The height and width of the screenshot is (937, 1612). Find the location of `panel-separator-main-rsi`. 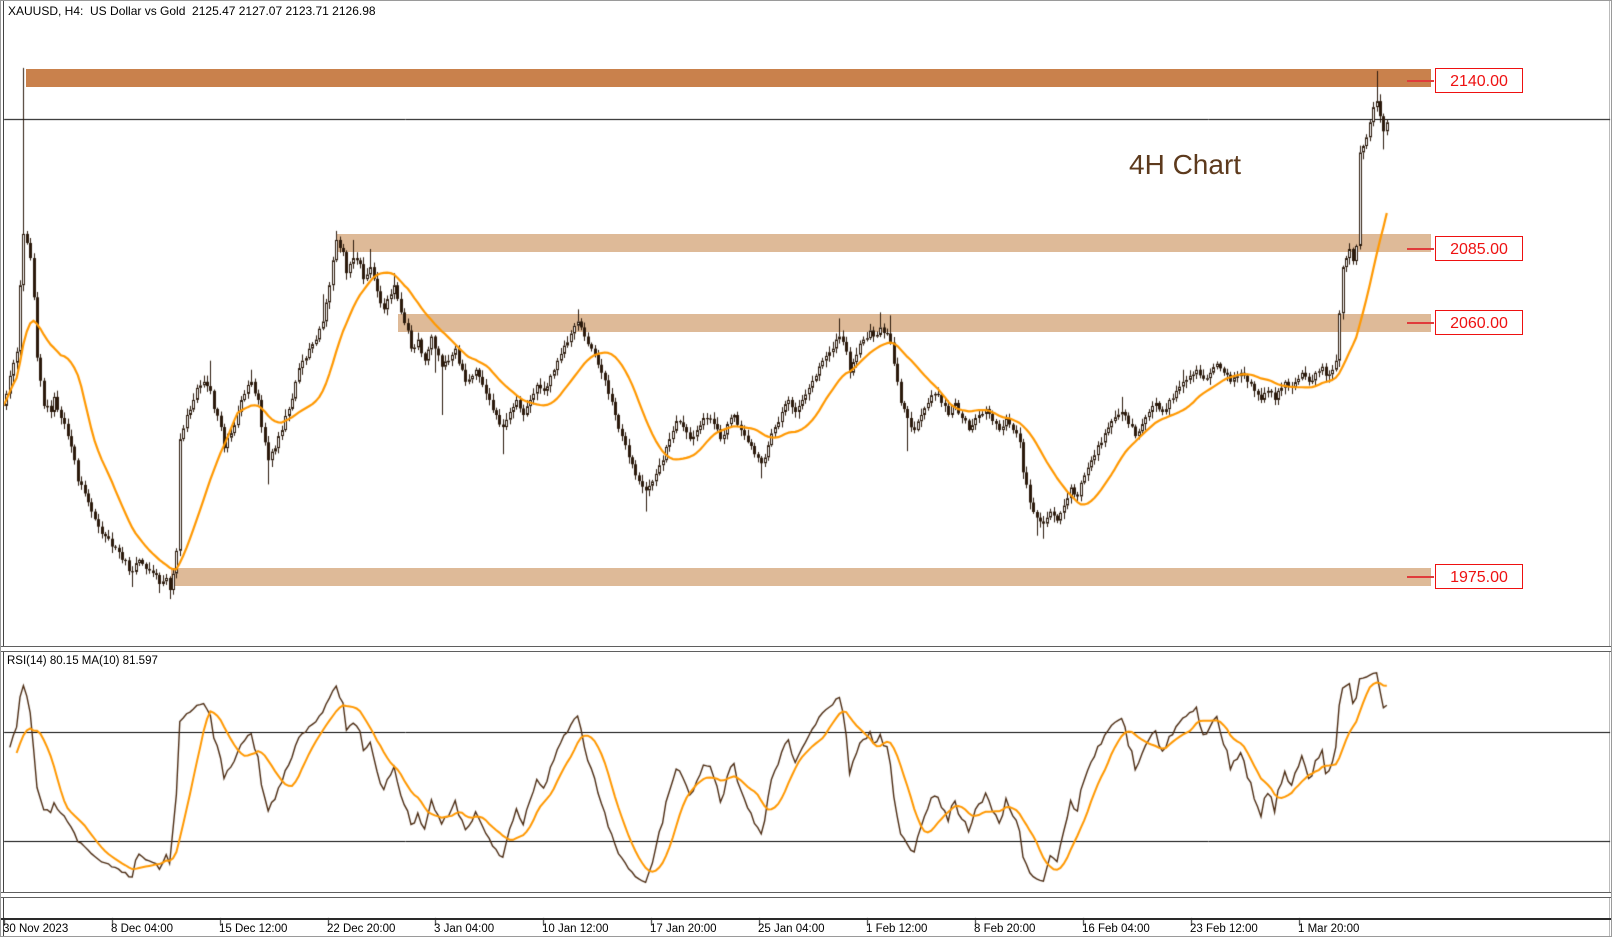

panel-separator-main-rsi is located at coordinates (806, 649).